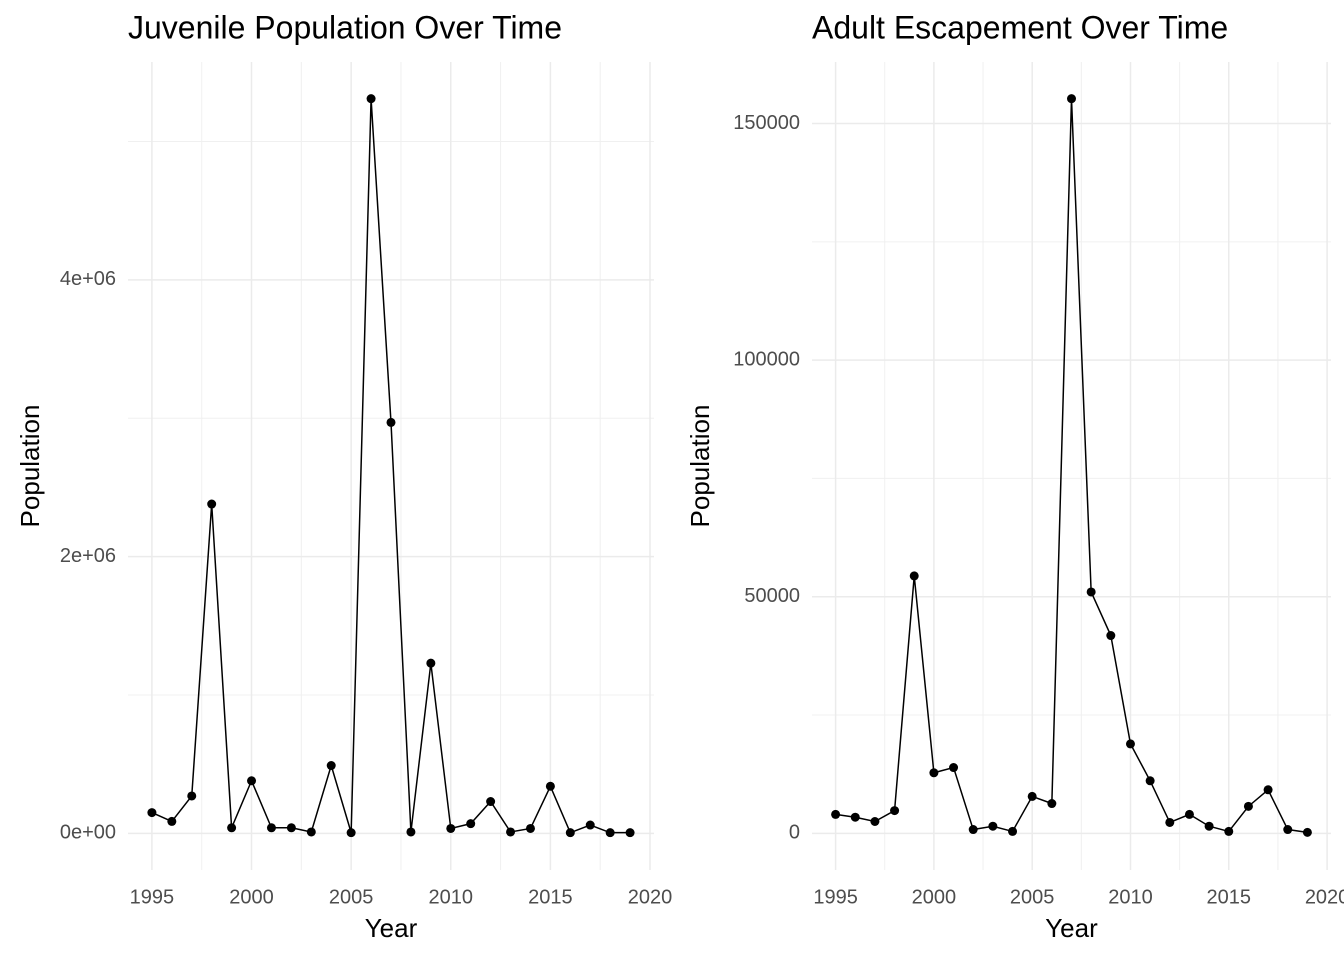  I want to click on y-tick-label: 50000, so click(772, 596).